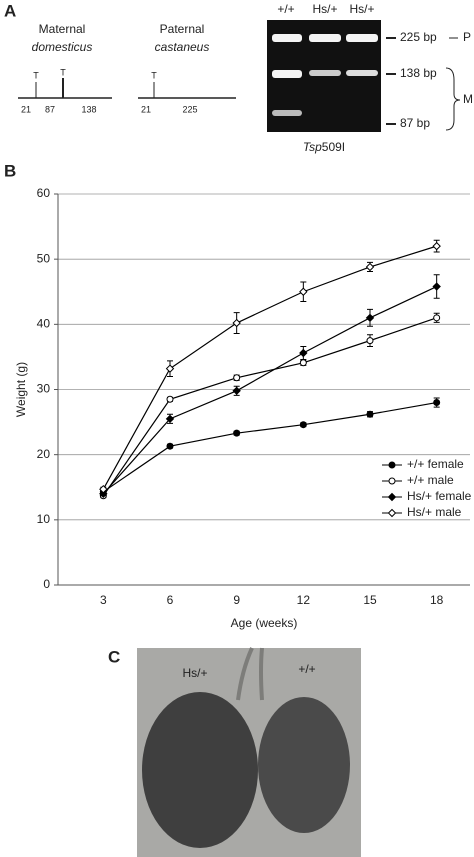 This screenshot has width=474, height=857. I want to click on paternal-strain: castaneus, so click(182, 47).